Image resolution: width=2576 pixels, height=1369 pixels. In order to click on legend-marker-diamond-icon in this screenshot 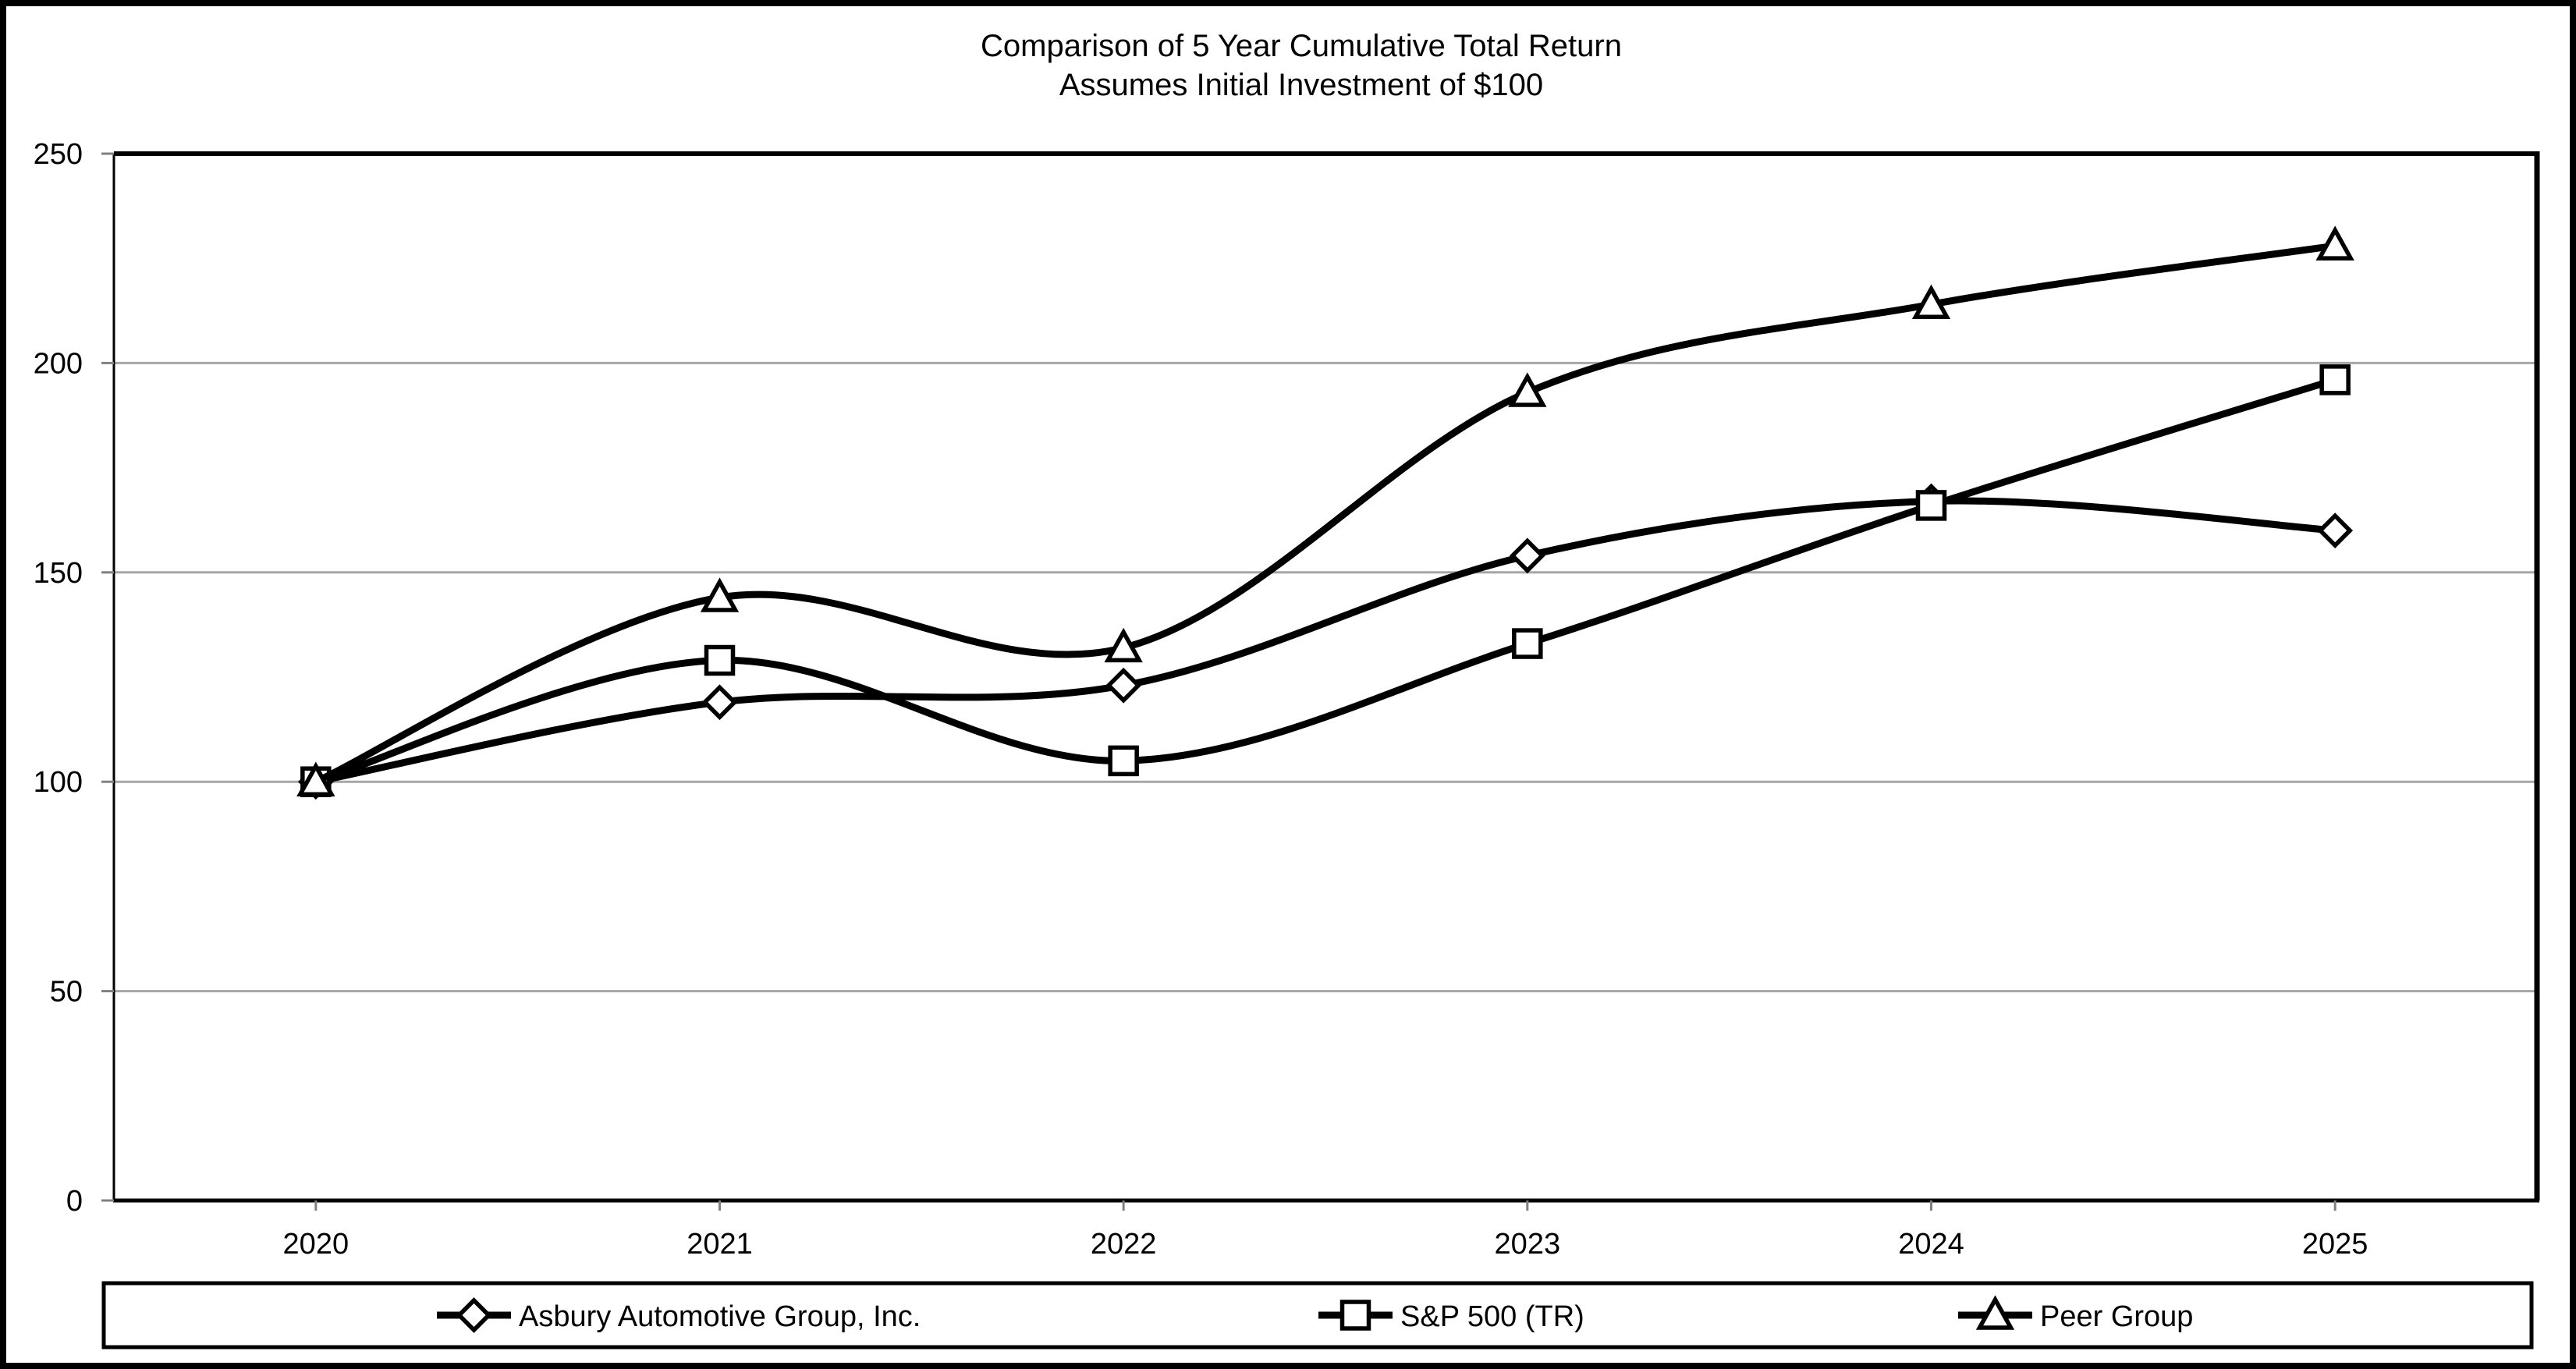, I will do `click(474, 1315)`.